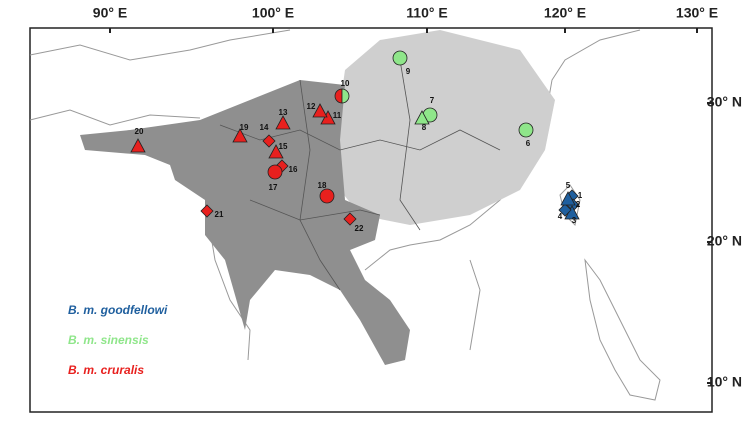  What do you see at coordinates (724, 241) in the screenshot?
I see `lat-label: 20° N` at bounding box center [724, 241].